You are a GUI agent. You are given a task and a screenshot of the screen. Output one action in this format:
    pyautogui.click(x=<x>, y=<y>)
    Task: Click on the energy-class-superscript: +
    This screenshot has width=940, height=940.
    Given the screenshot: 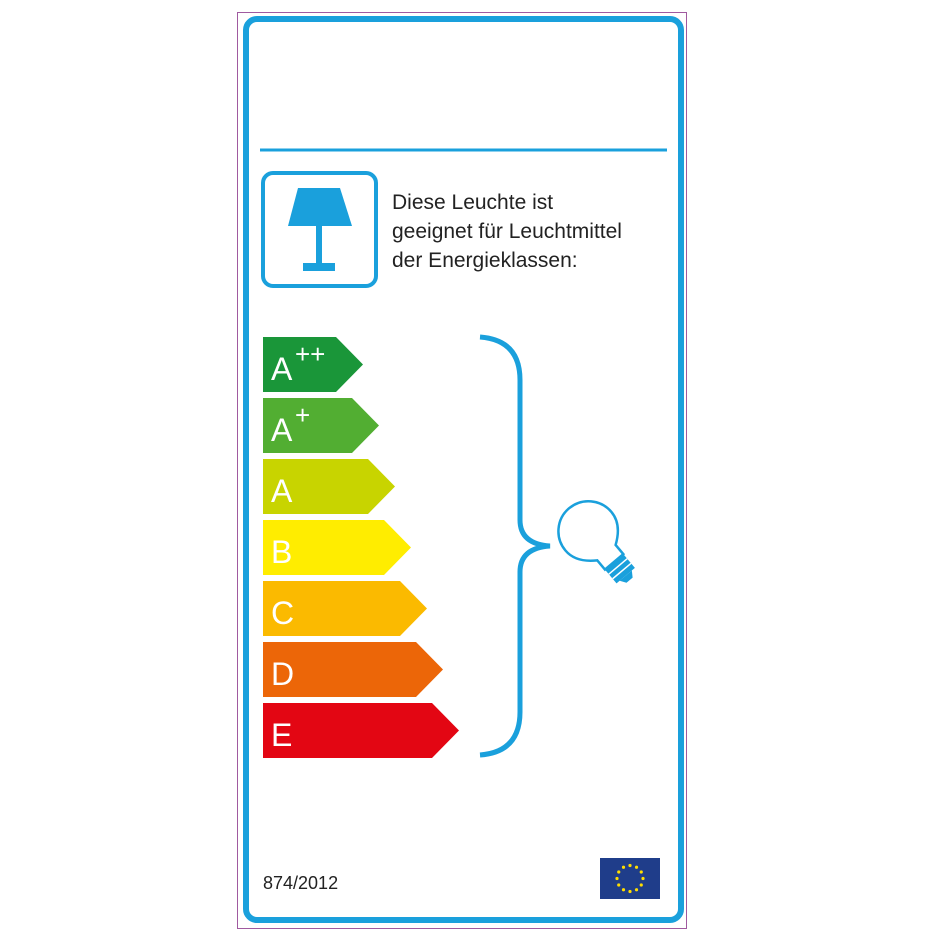 What is the action you would take?
    pyautogui.click(x=302, y=415)
    